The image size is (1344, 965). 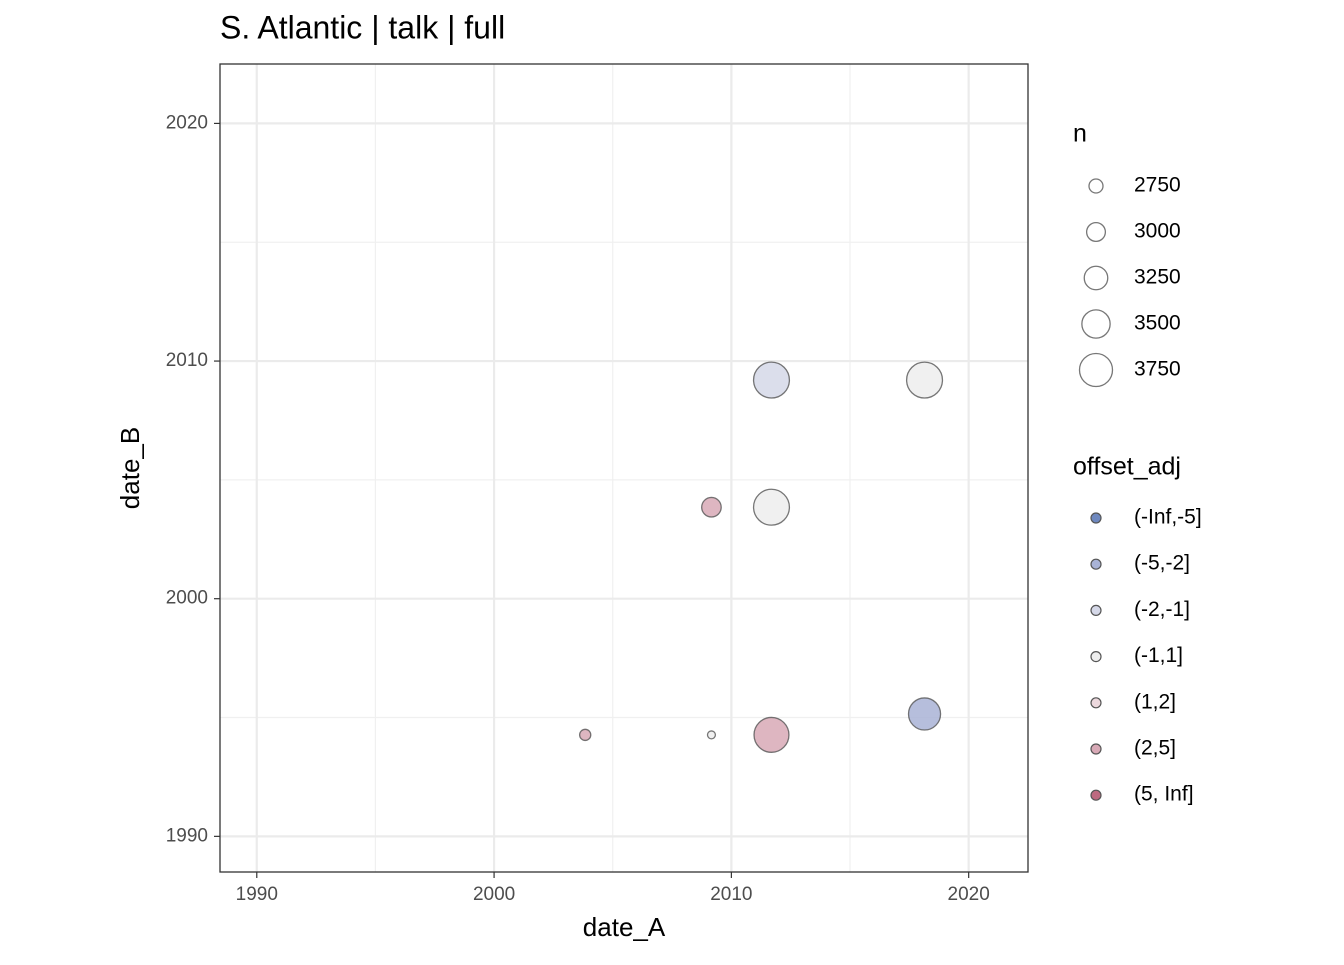 What do you see at coordinates (1155, 748) in the screenshot?
I see `color-legend-label: (2,5]` at bounding box center [1155, 748].